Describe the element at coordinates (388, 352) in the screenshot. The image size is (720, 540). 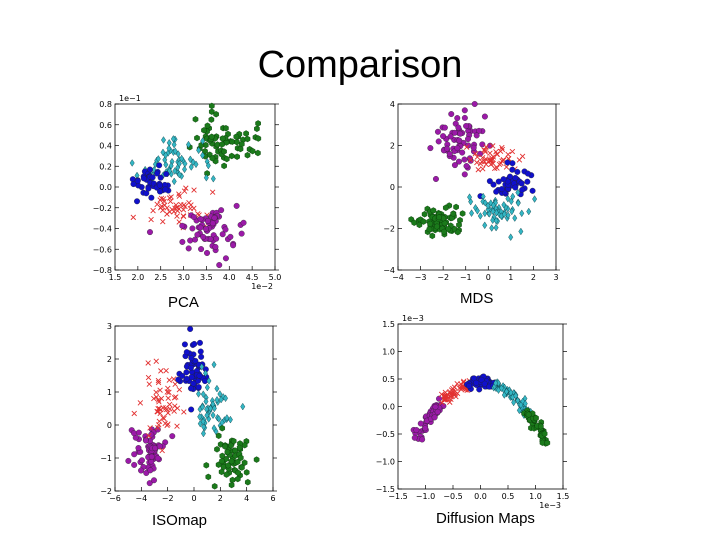
I see `y-tick-label: 1.0` at that location.